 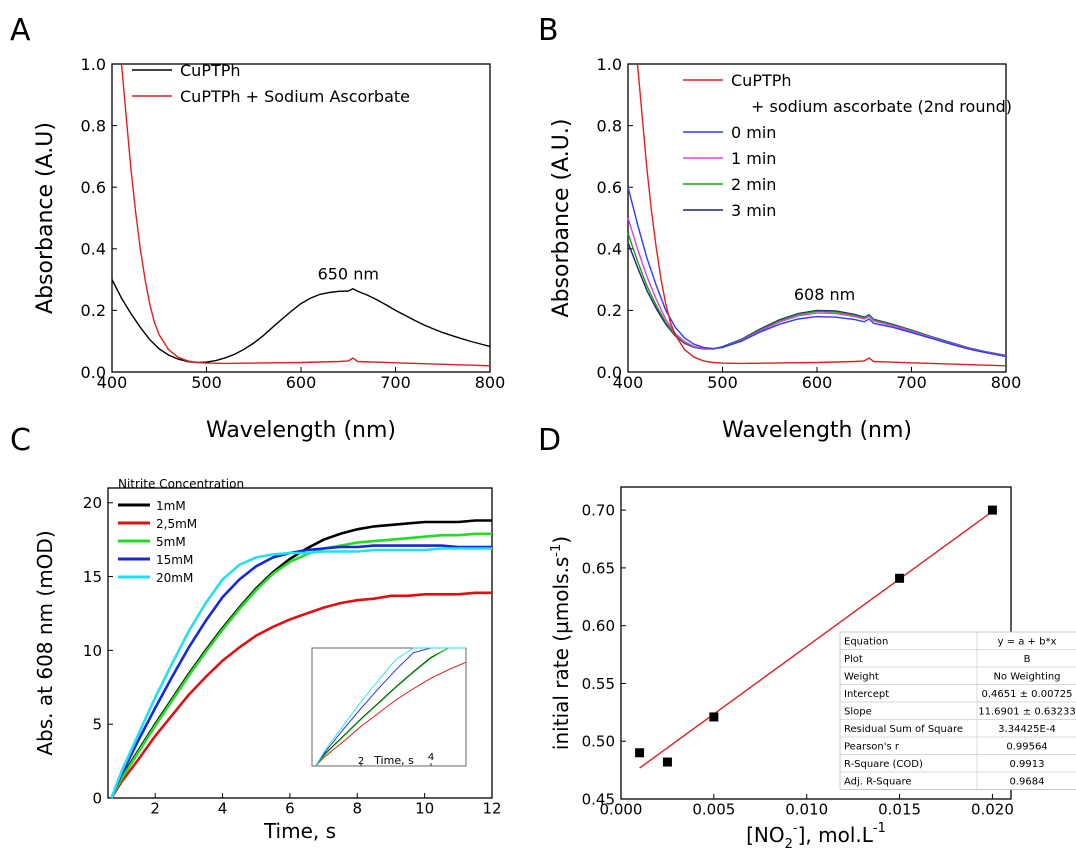 I want to click on x-axis-label-part: [NO, so click(x=765, y=835).